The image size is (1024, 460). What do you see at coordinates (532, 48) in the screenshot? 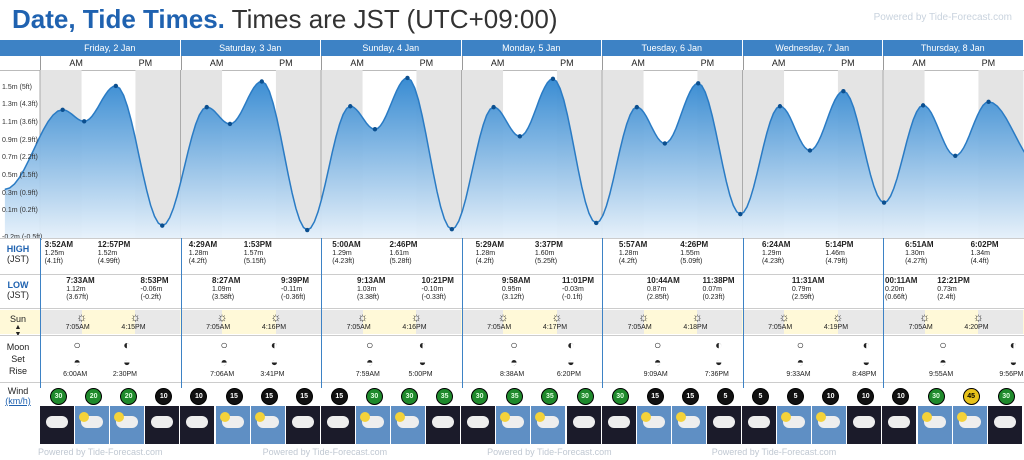
I see `day-header: Monday, 5 Jan` at bounding box center [532, 48].